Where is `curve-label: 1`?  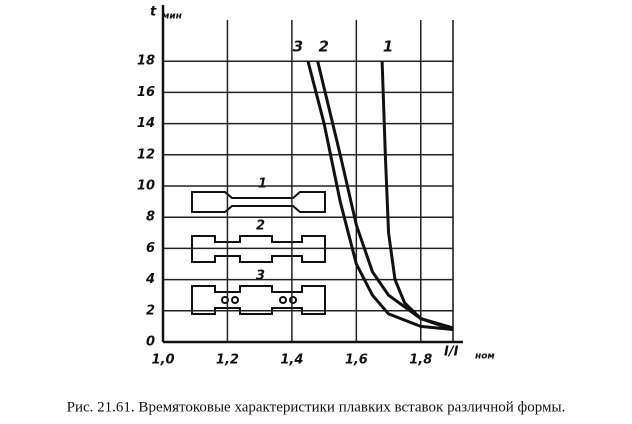
curve-label: 1 is located at coordinates (388, 47).